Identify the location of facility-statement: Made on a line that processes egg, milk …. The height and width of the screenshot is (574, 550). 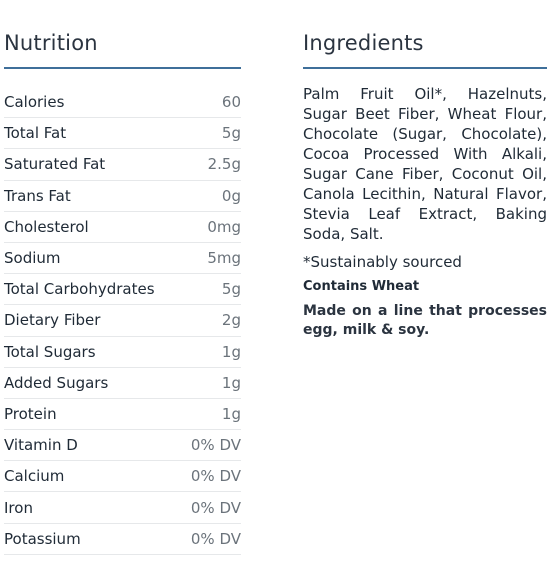
(425, 320).